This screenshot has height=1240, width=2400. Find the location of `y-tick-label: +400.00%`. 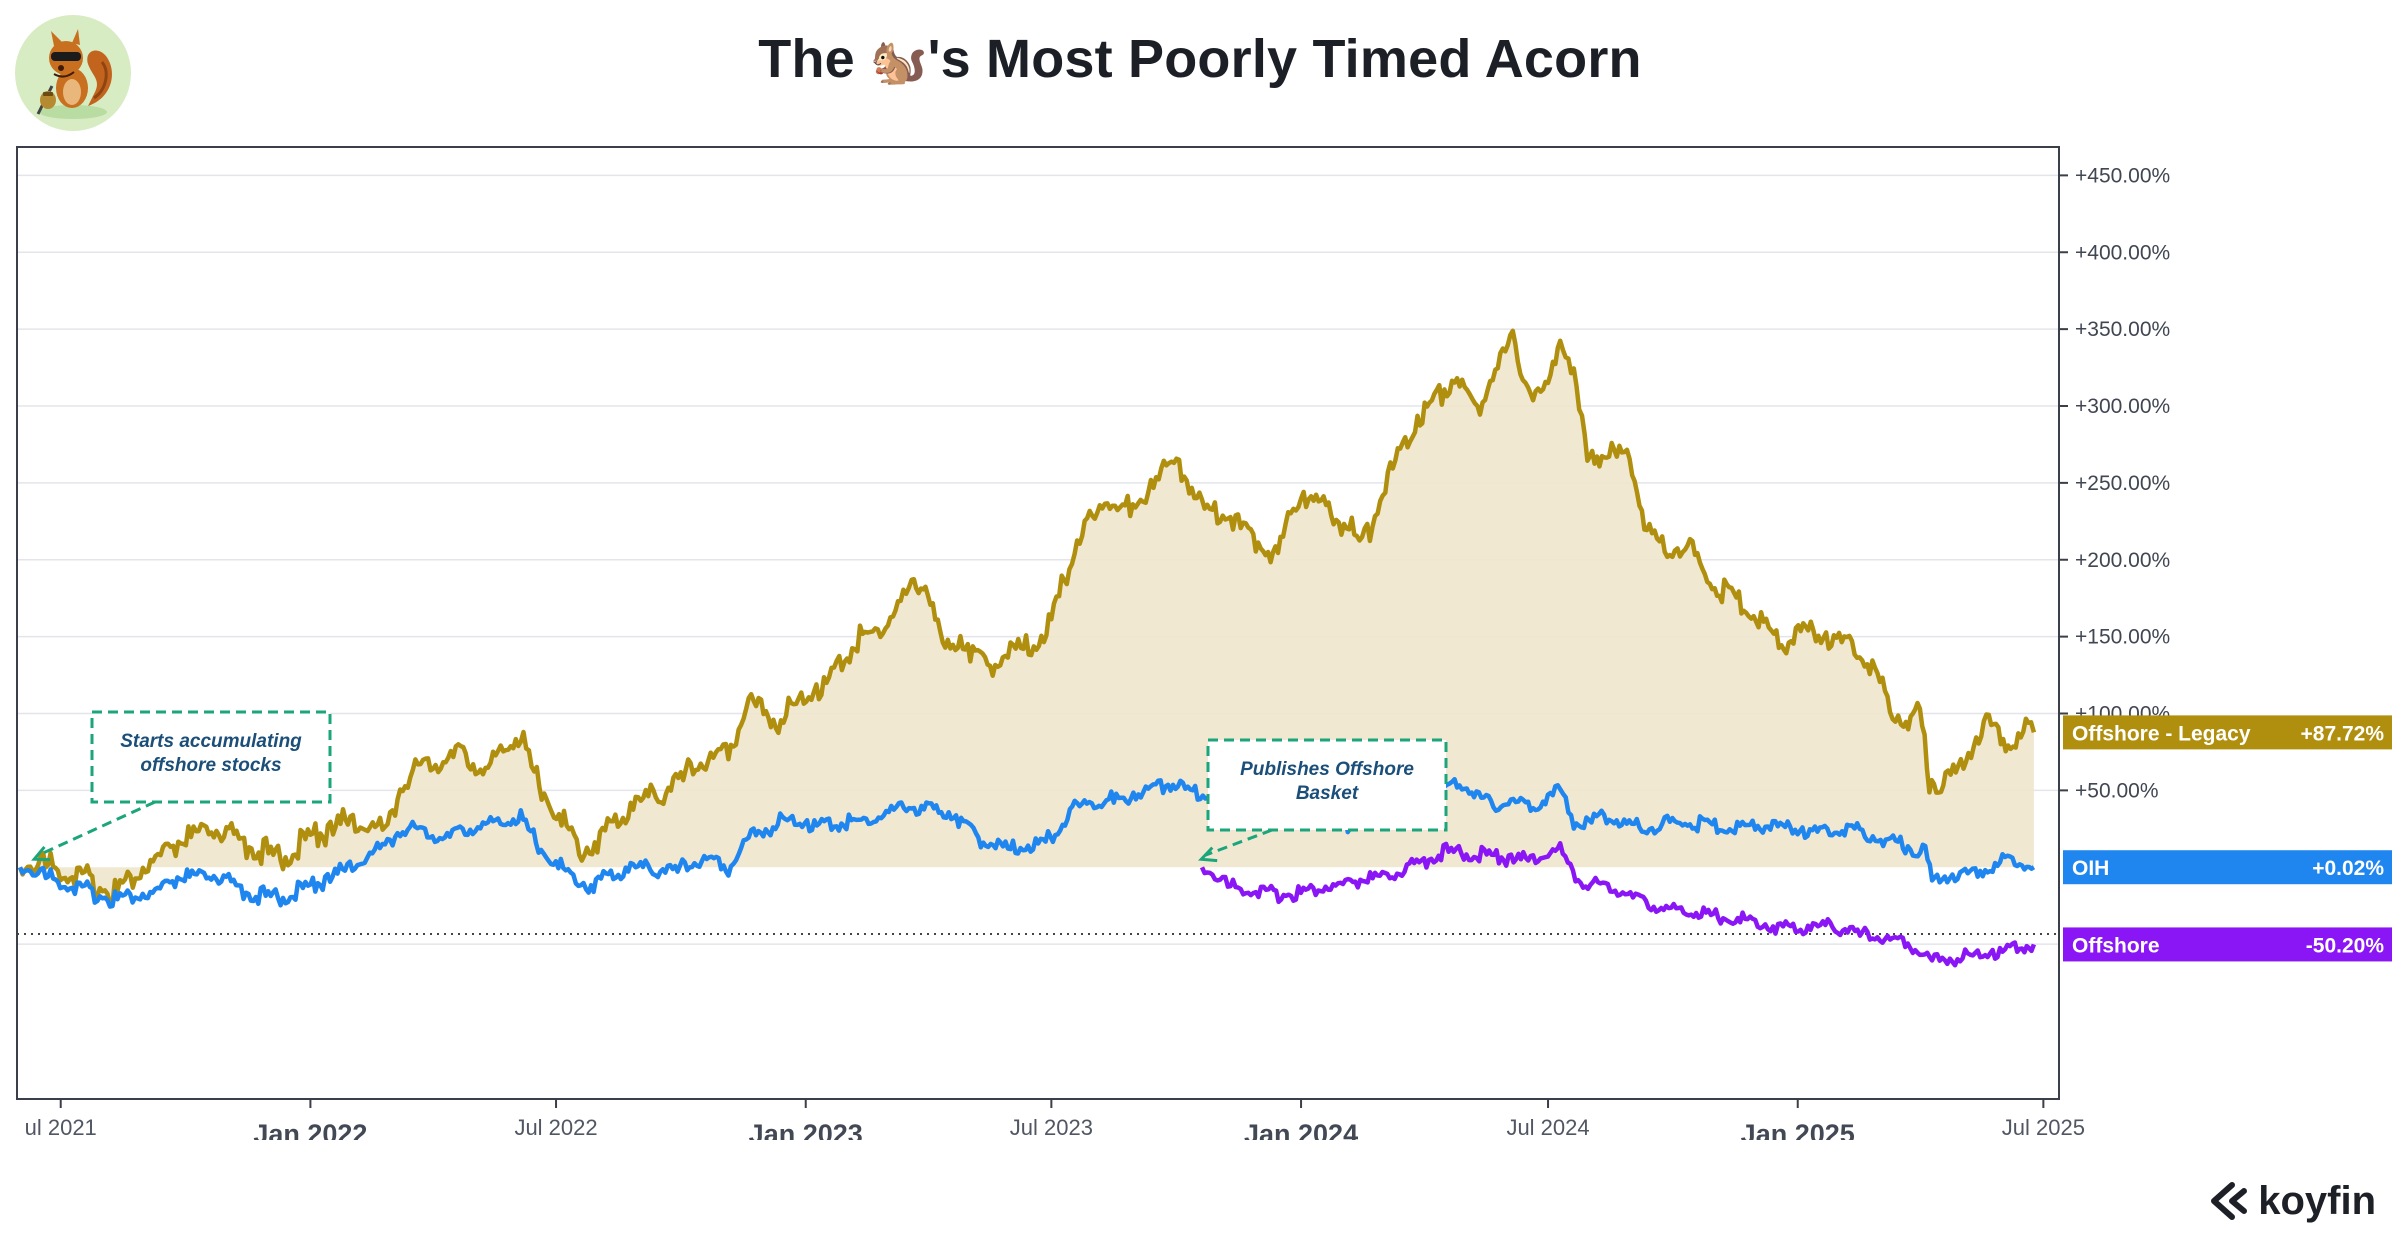

y-tick-label: +400.00% is located at coordinates (2122, 252).